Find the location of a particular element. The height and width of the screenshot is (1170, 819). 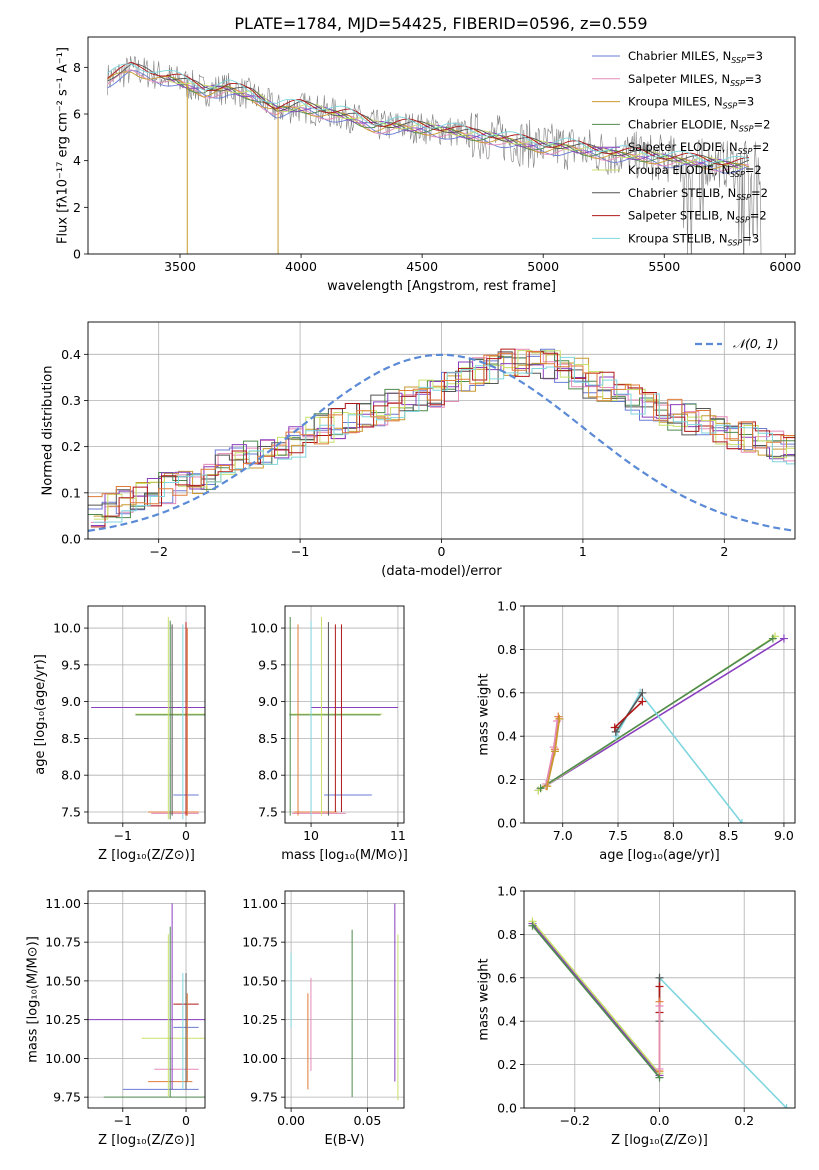

x-tick-label: 8.0 is located at coordinates (673, 835).